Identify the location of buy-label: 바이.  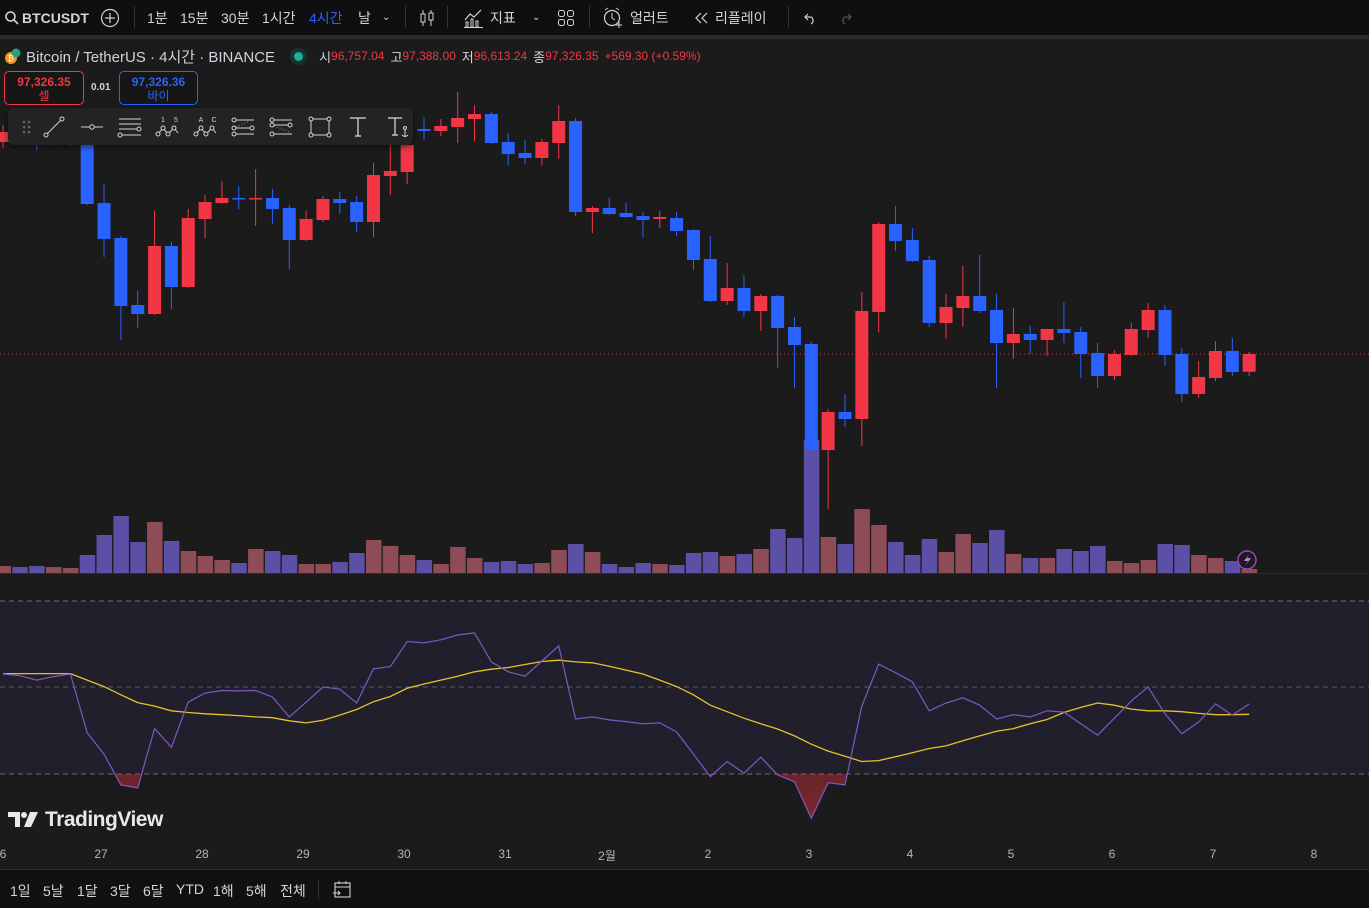
(158, 96).